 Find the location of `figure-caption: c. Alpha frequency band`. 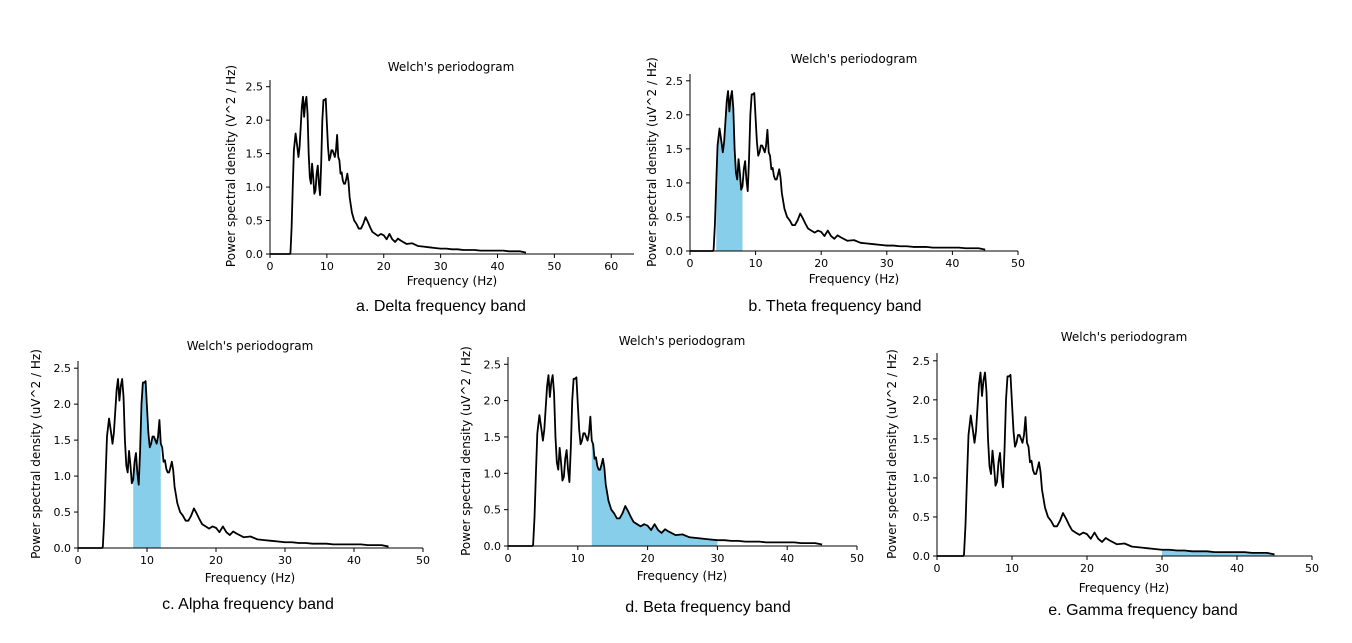

figure-caption: c. Alpha frequency band is located at coordinates (248, 604).